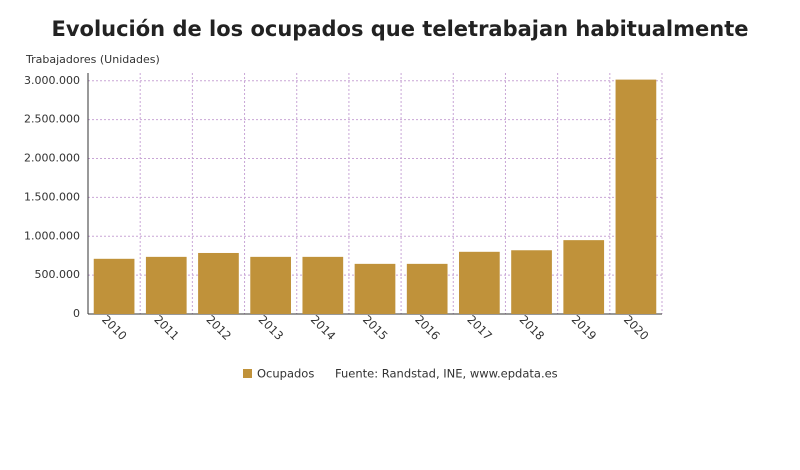 The width and height of the screenshot is (800, 470). What do you see at coordinates (285, 374) in the screenshot?
I see `legend-label: Ocupados` at bounding box center [285, 374].